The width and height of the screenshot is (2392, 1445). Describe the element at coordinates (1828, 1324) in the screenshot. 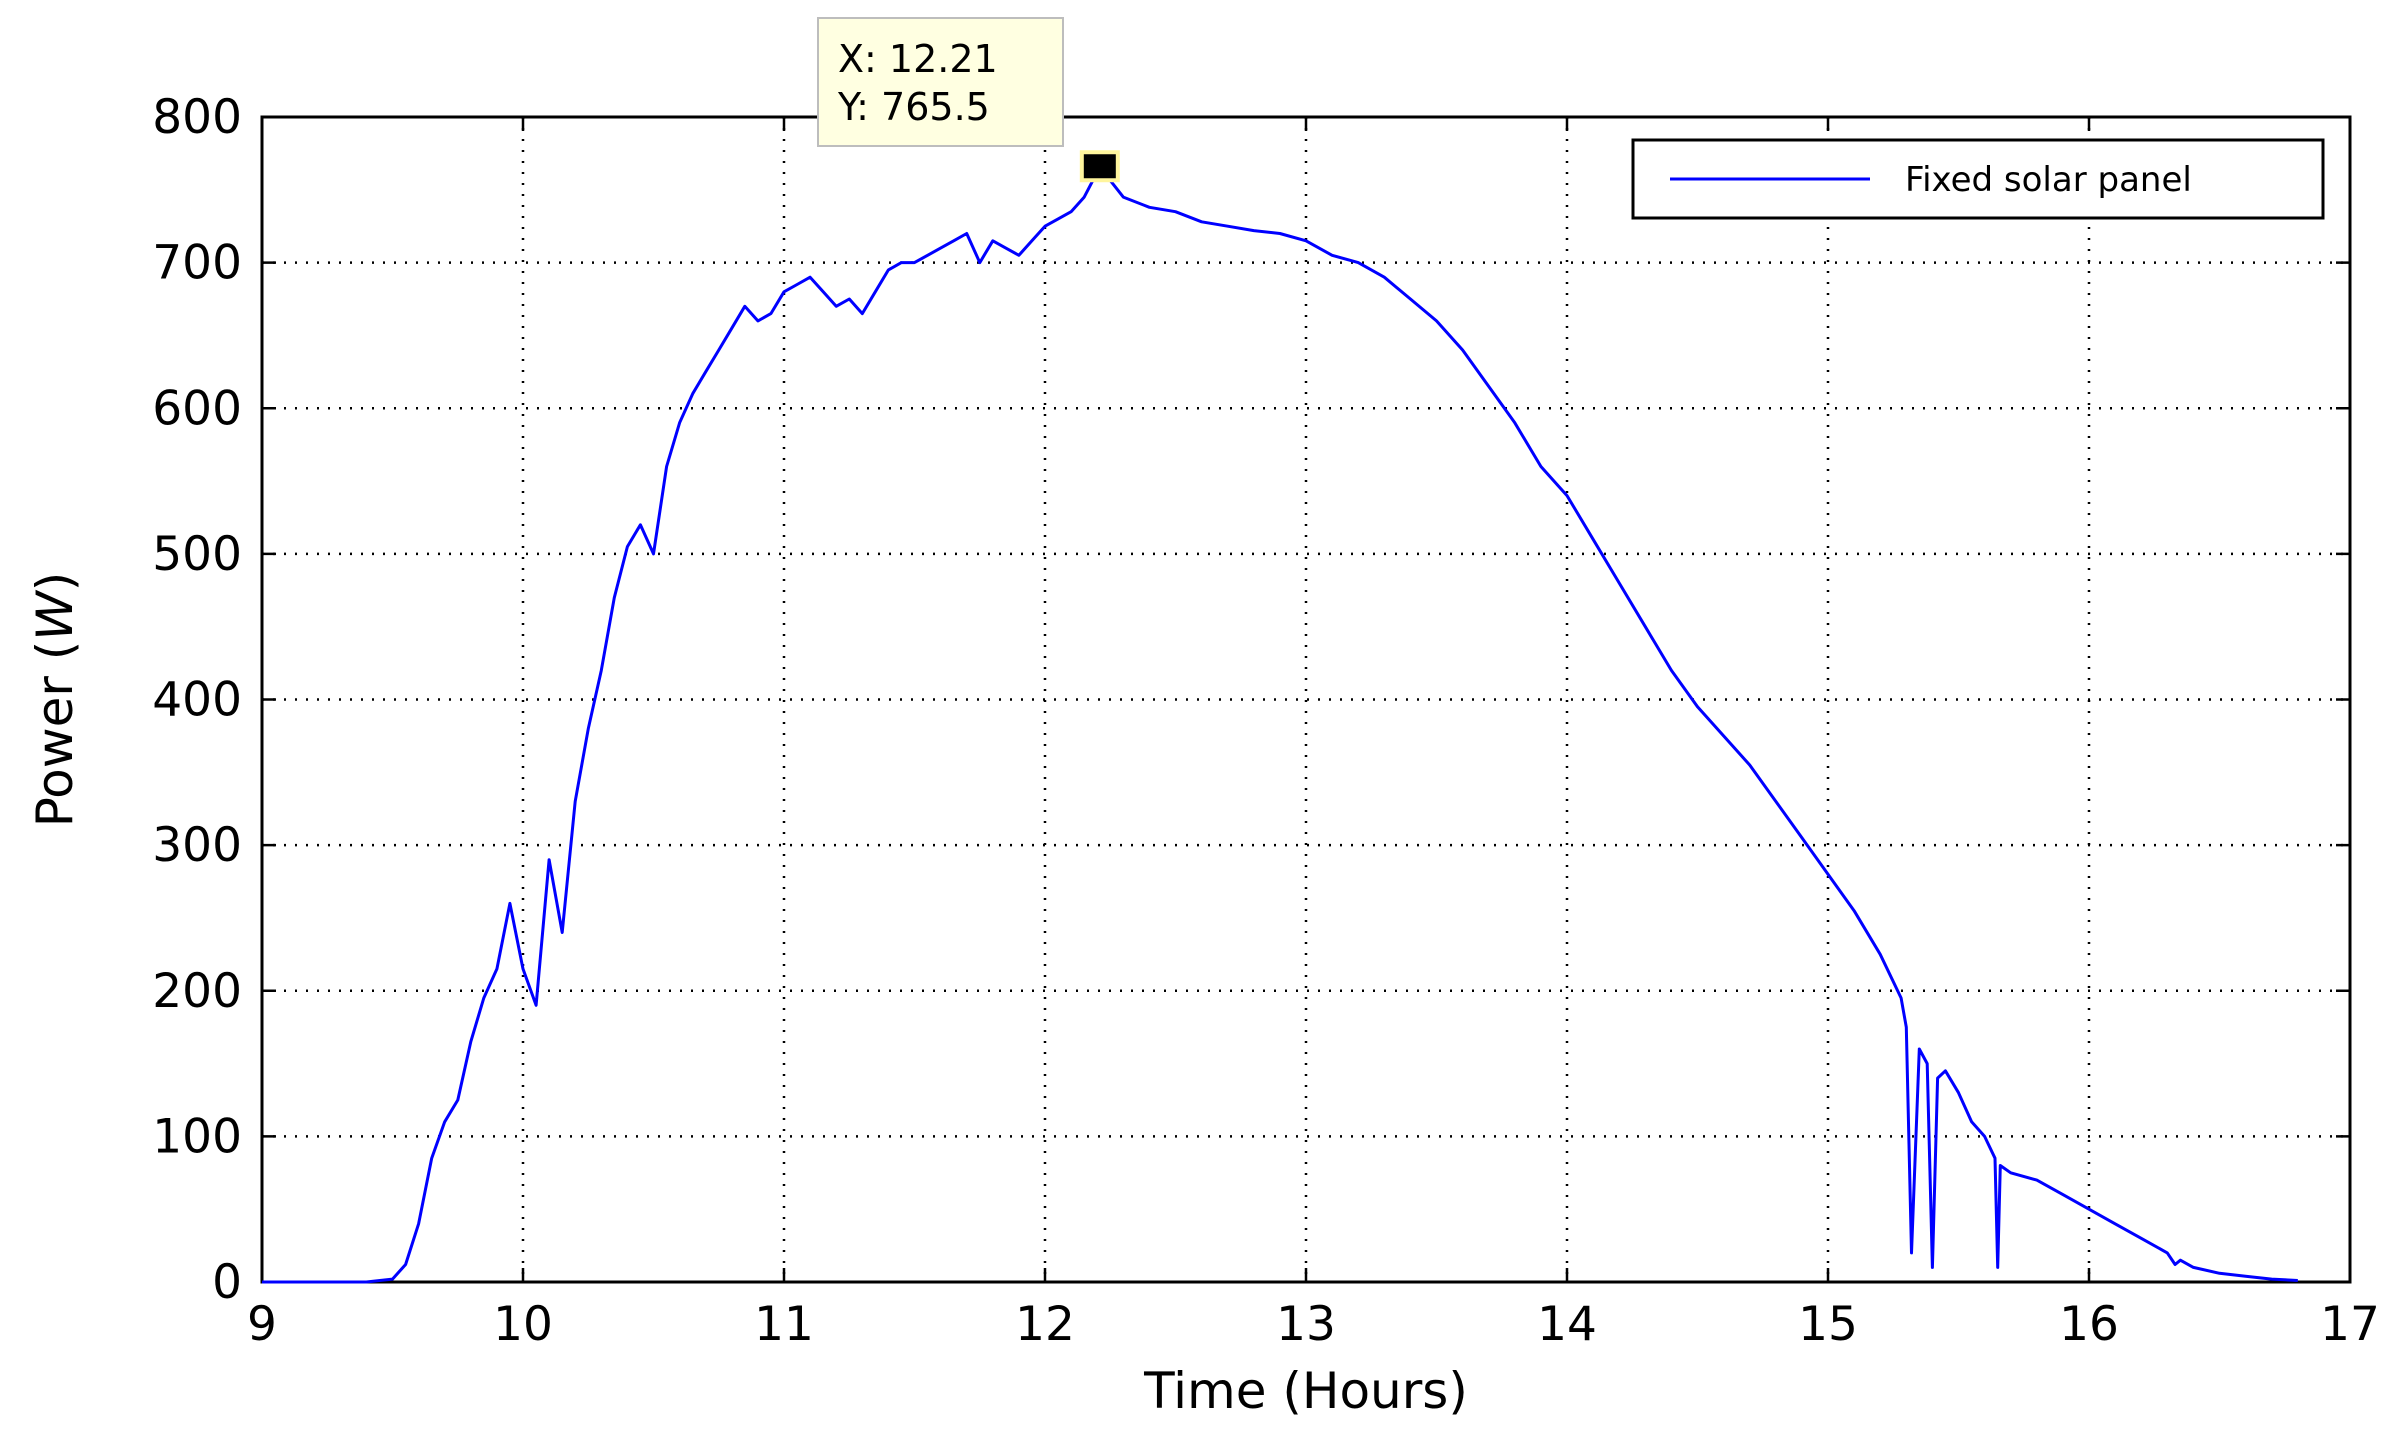

I see `x-tick-label: 15` at that location.